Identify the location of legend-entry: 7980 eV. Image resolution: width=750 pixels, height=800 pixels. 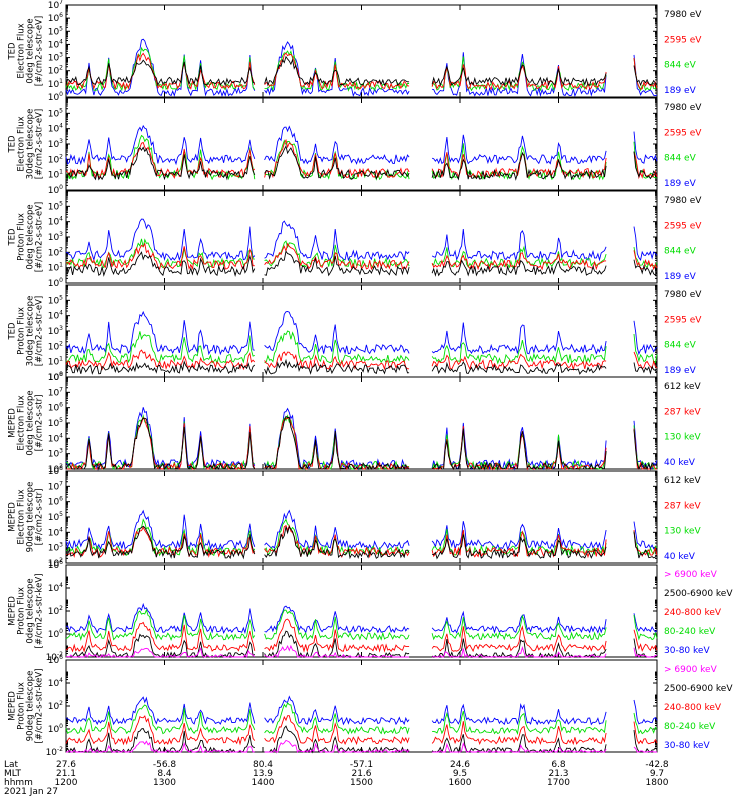
(683, 15).